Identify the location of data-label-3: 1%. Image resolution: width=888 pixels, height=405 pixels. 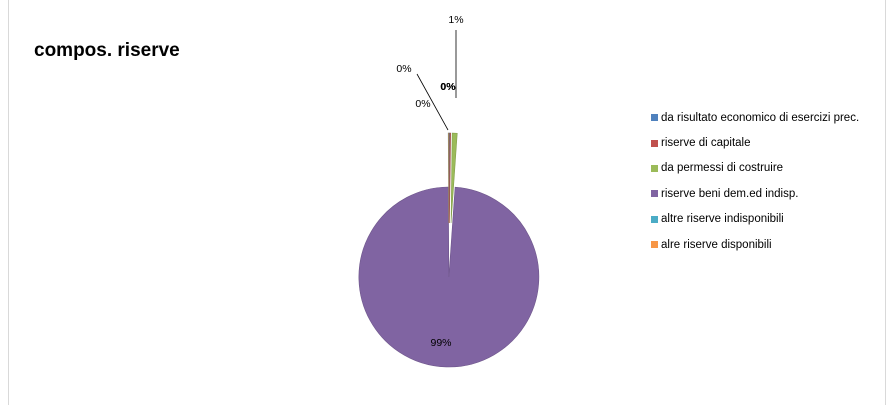
(455, 20).